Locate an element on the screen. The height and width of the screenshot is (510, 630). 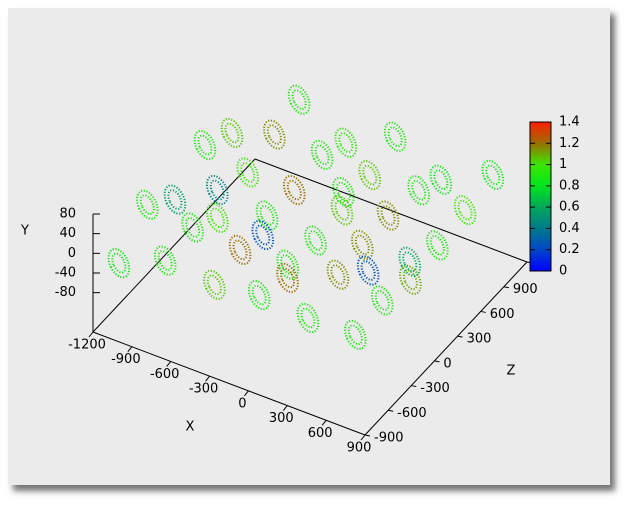
x-tick-label: -300 is located at coordinates (204, 389).